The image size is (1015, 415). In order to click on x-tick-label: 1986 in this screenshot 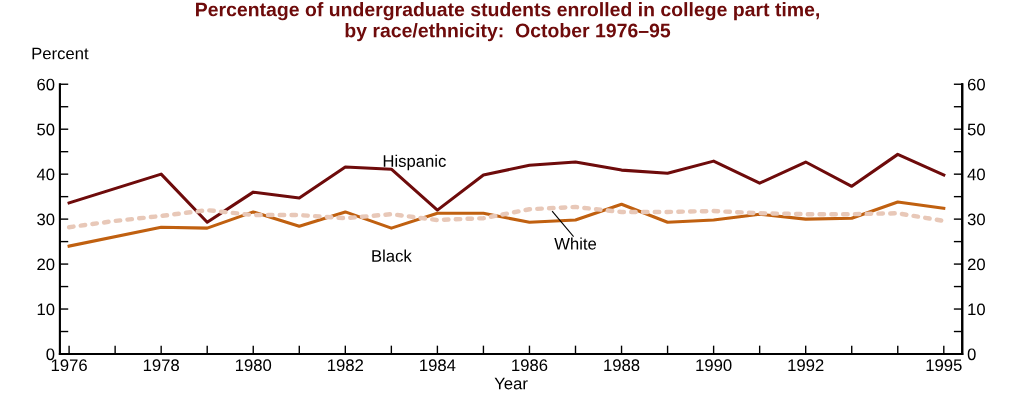, I will do `click(530, 365)`.